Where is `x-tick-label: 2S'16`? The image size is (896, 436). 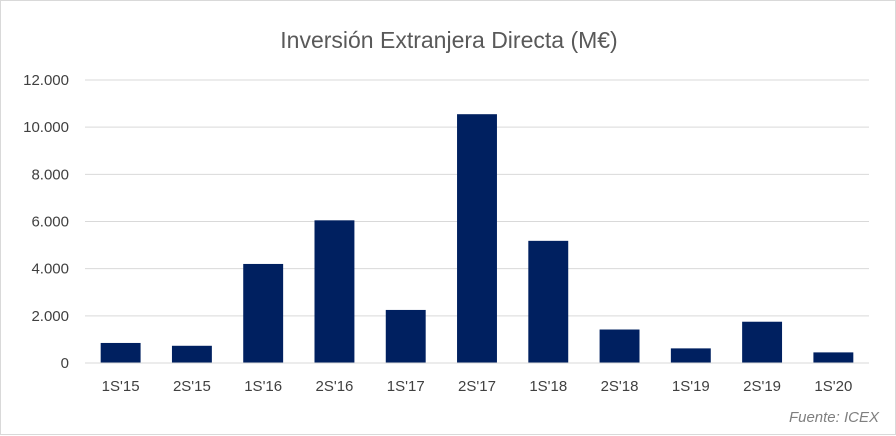
x-tick-label: 2S'16 is located at coordinates (335, 386).